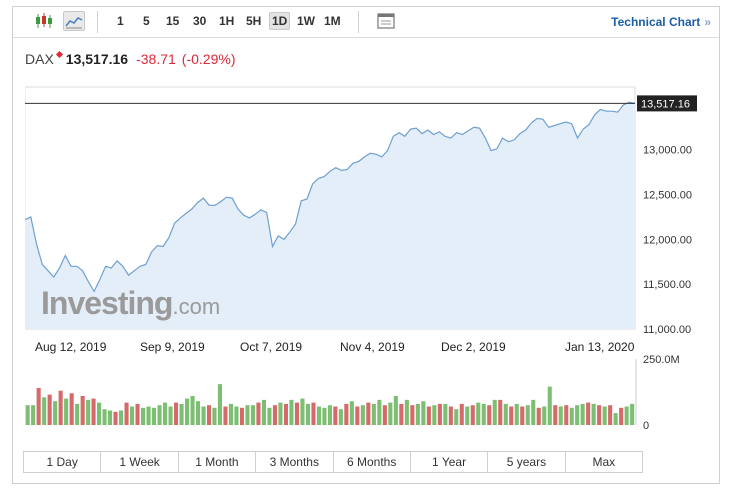  What do you see at coordinates (661, 22) in the screenshot?
I see `technical-chart-link: Technical Chart»` at bounding box center [661, 22].